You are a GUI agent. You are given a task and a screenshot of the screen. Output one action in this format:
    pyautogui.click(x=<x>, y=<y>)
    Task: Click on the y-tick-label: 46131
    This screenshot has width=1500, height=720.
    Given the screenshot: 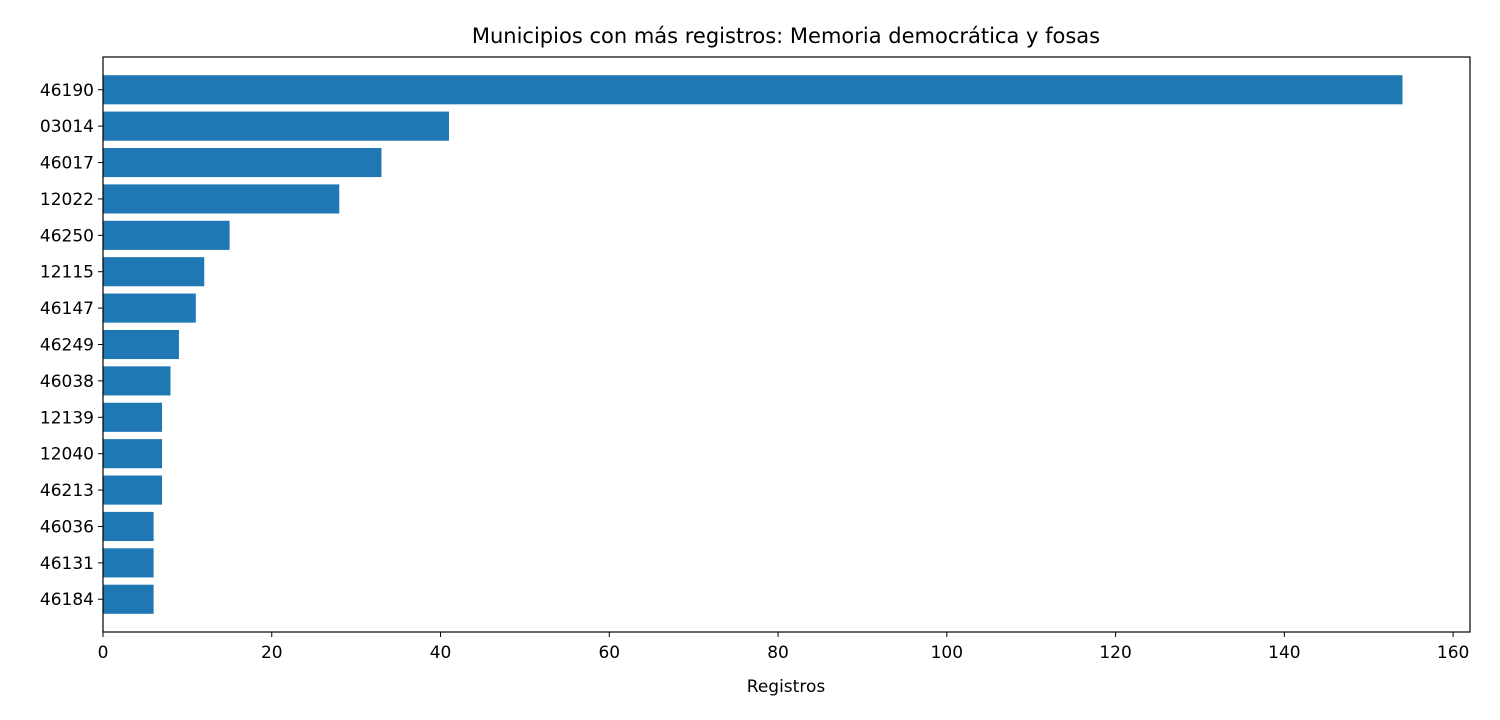 What is the action you would take?
    pyautogui.click(x=67, y=564)
    